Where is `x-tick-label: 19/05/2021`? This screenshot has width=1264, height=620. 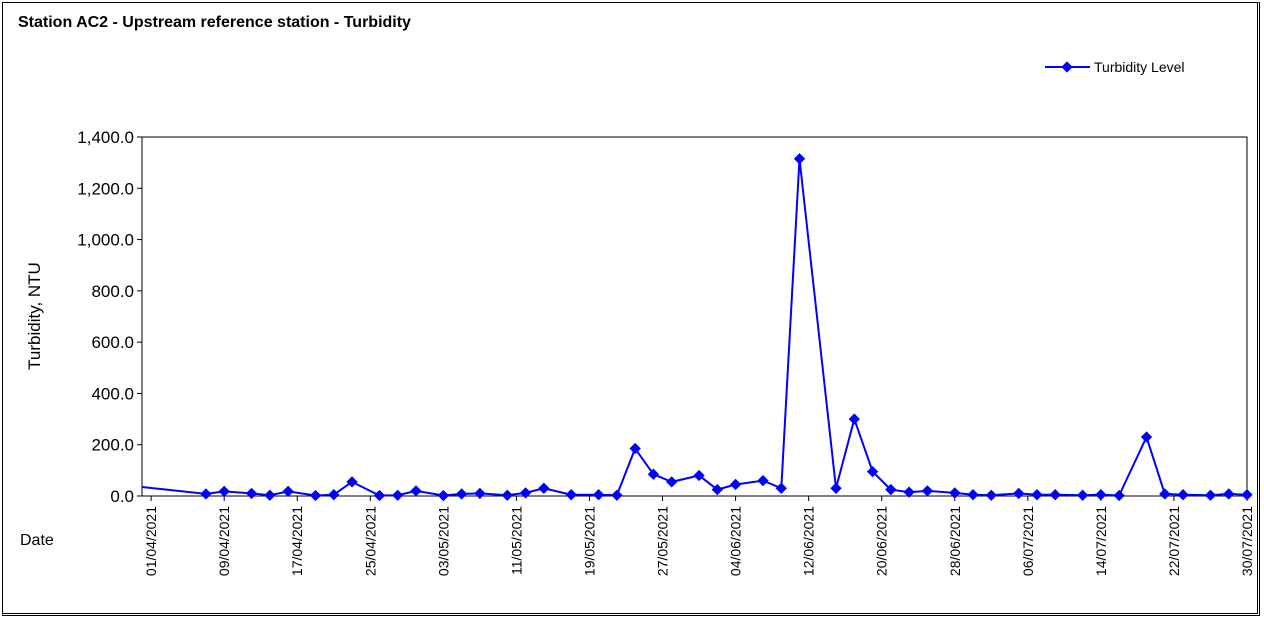 x-tick-label: 19/05/2021 is located at coordinates (589, 541).